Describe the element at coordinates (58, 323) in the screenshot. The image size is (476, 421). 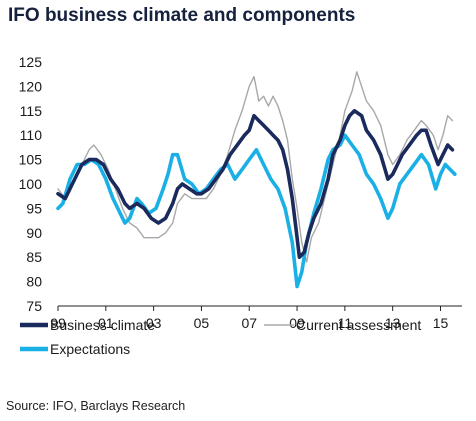
I see `x-tick-label: 99` at that location.